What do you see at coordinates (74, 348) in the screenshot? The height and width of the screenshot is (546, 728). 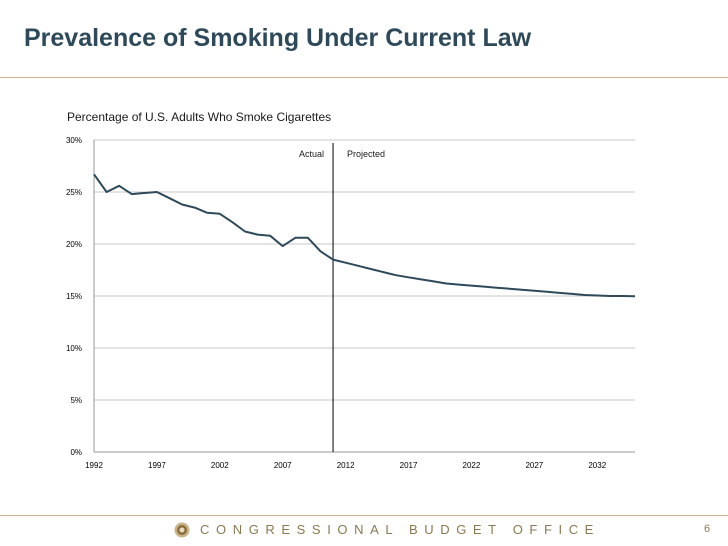 I see `y-tick-label-10: 10%` at bounding box center [74, 348].